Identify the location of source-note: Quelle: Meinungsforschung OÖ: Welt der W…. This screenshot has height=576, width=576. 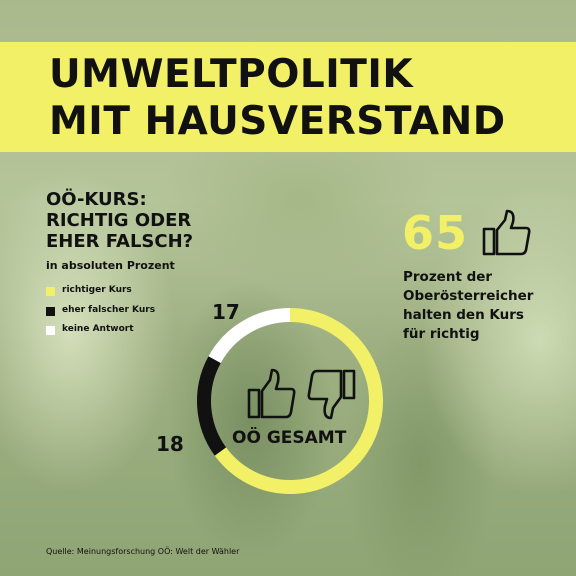
(143, 551).